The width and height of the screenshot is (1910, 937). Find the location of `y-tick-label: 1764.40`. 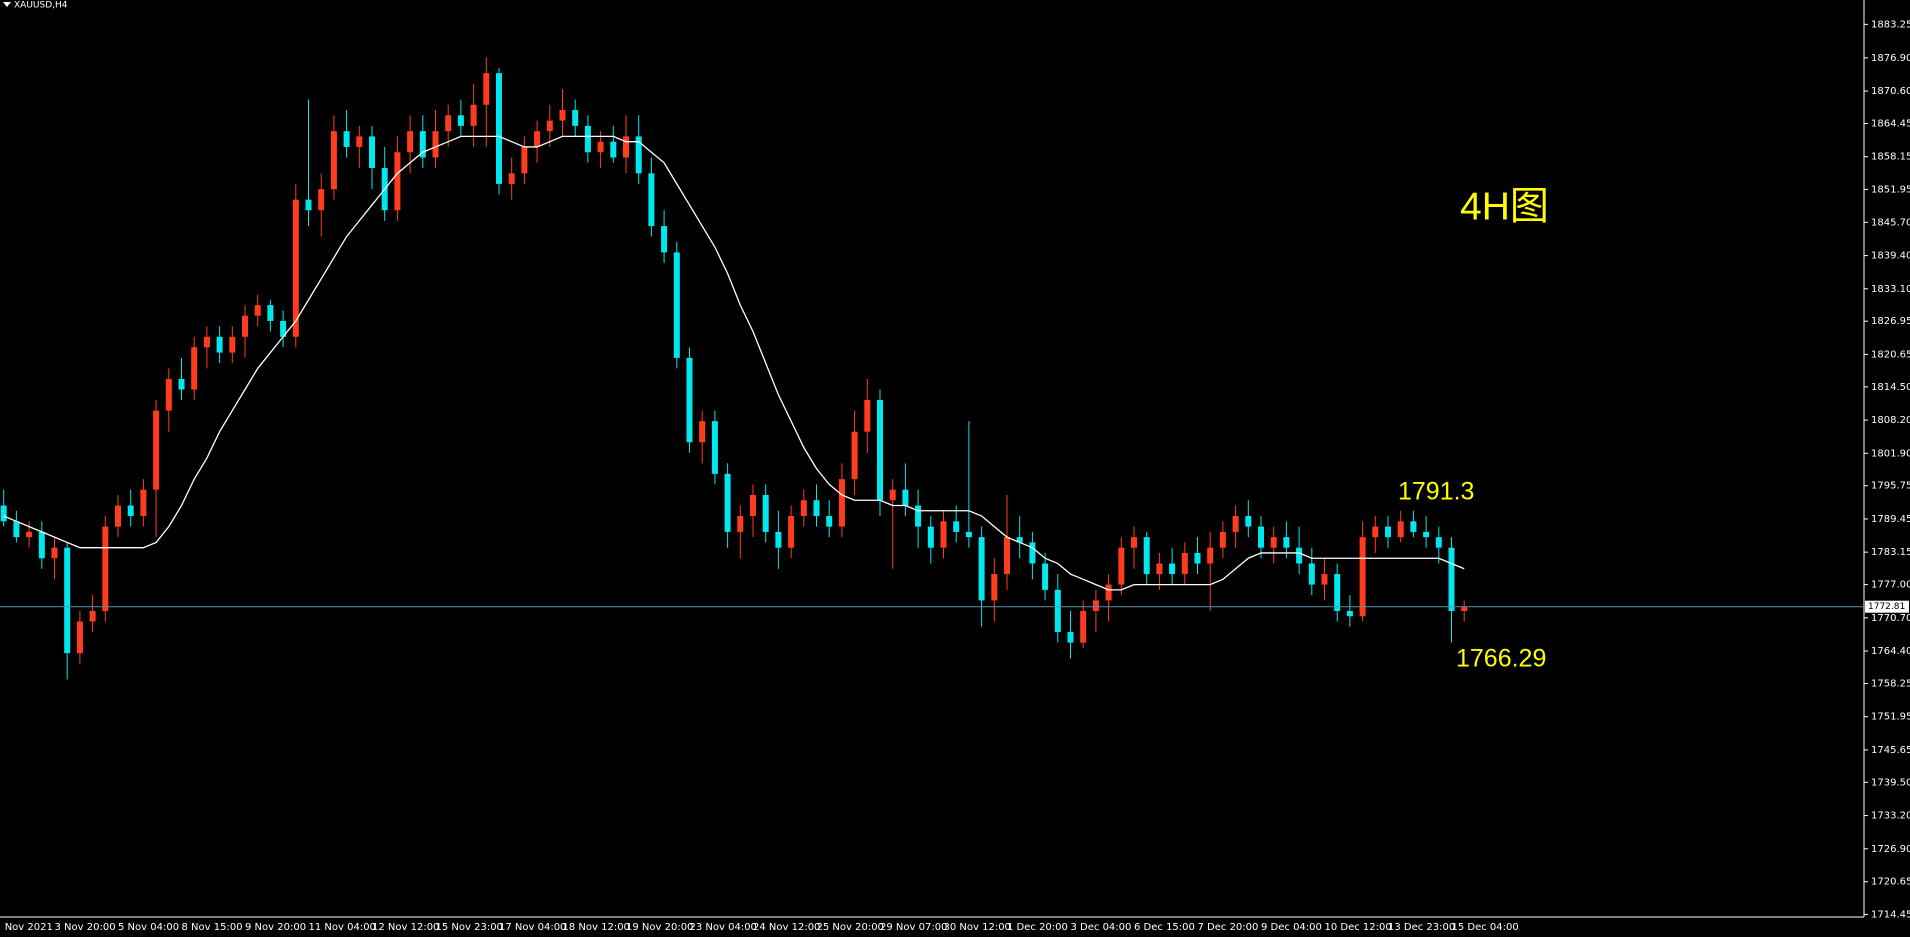

y-tick-label: 1764.40 is located at coordinates (1890, 651).